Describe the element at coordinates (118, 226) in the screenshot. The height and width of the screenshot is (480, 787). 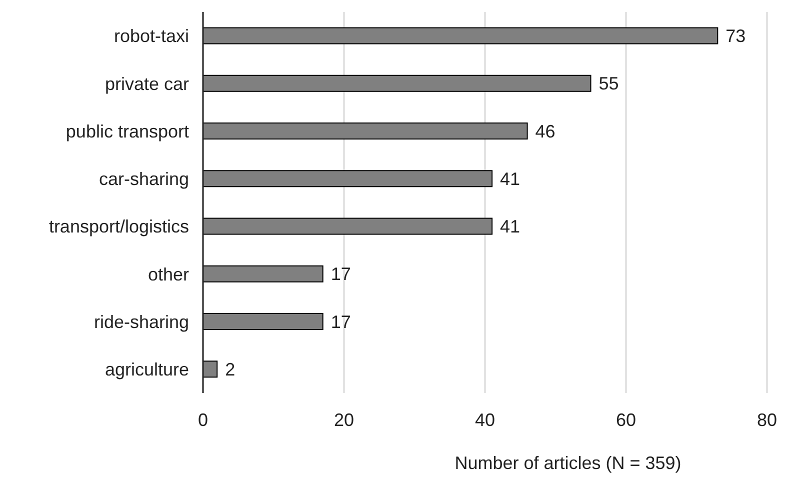
I see `y-tick-label: transport/logistics` at that location.